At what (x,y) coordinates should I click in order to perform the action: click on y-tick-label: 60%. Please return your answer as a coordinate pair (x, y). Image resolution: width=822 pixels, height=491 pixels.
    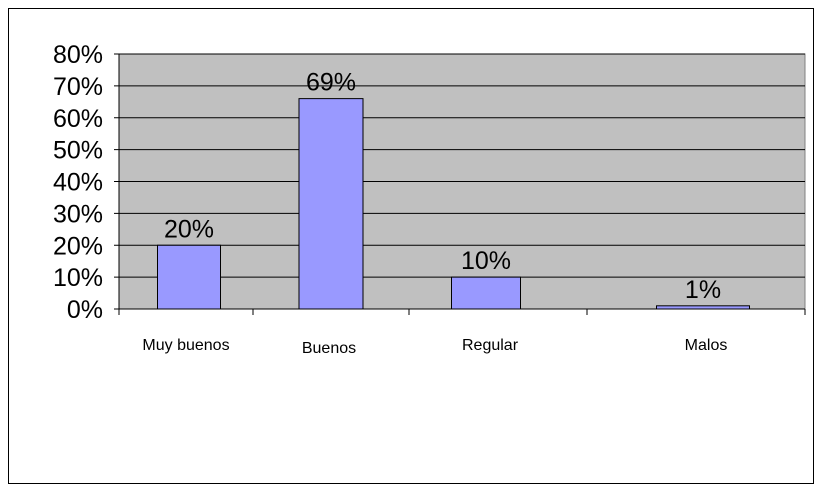
    Looking at the image, I should click on (78, 119).